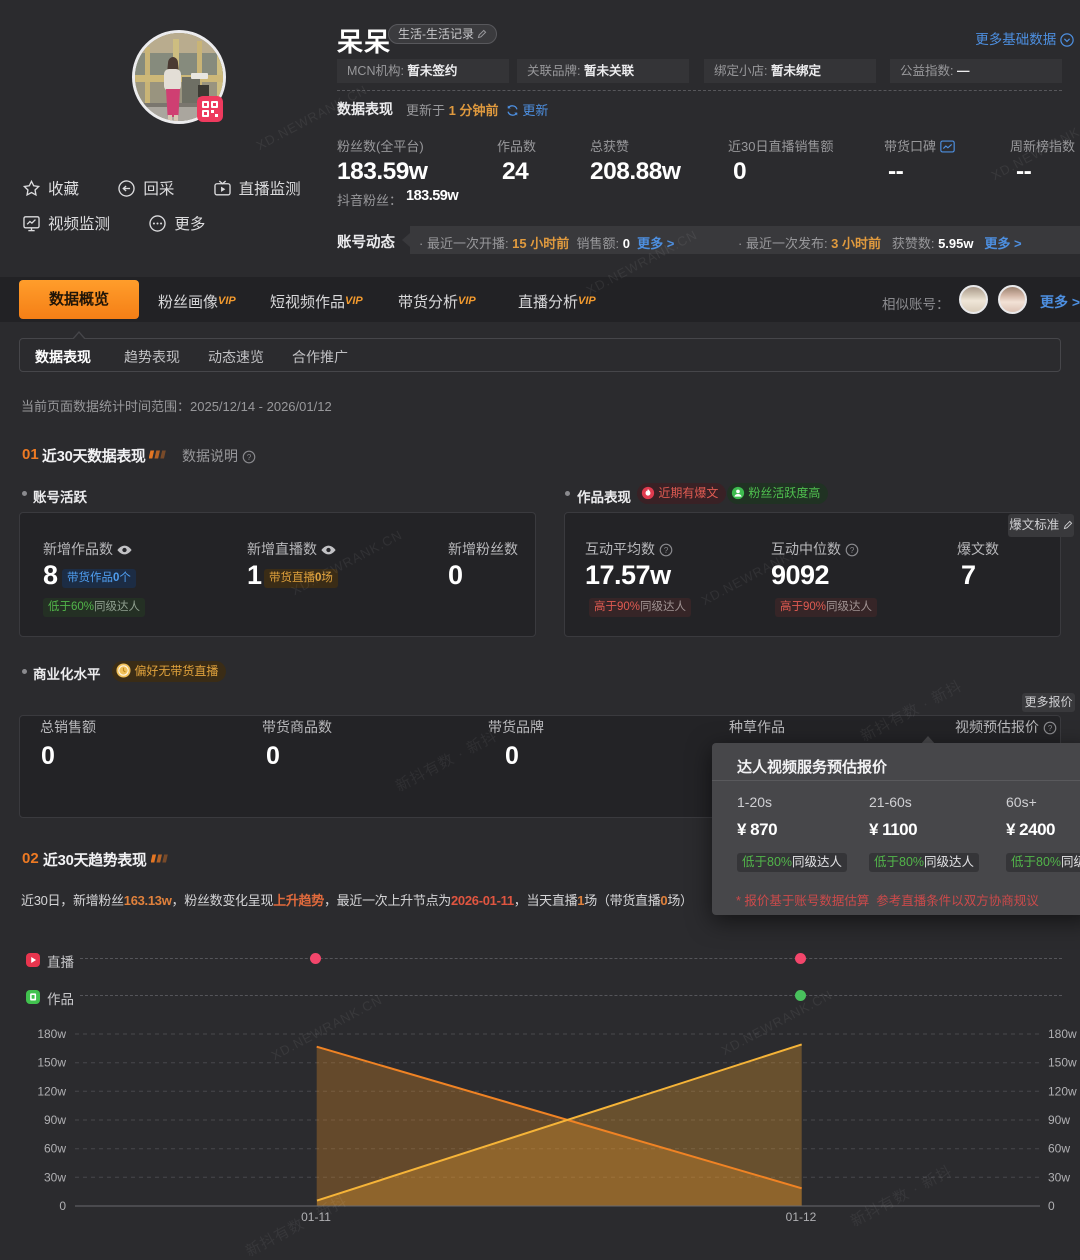 The image size is (1080, 1260). Describe the element at coordinates (801, 1217) in the screenshot. I see `svg-text: 01-12` at that location.